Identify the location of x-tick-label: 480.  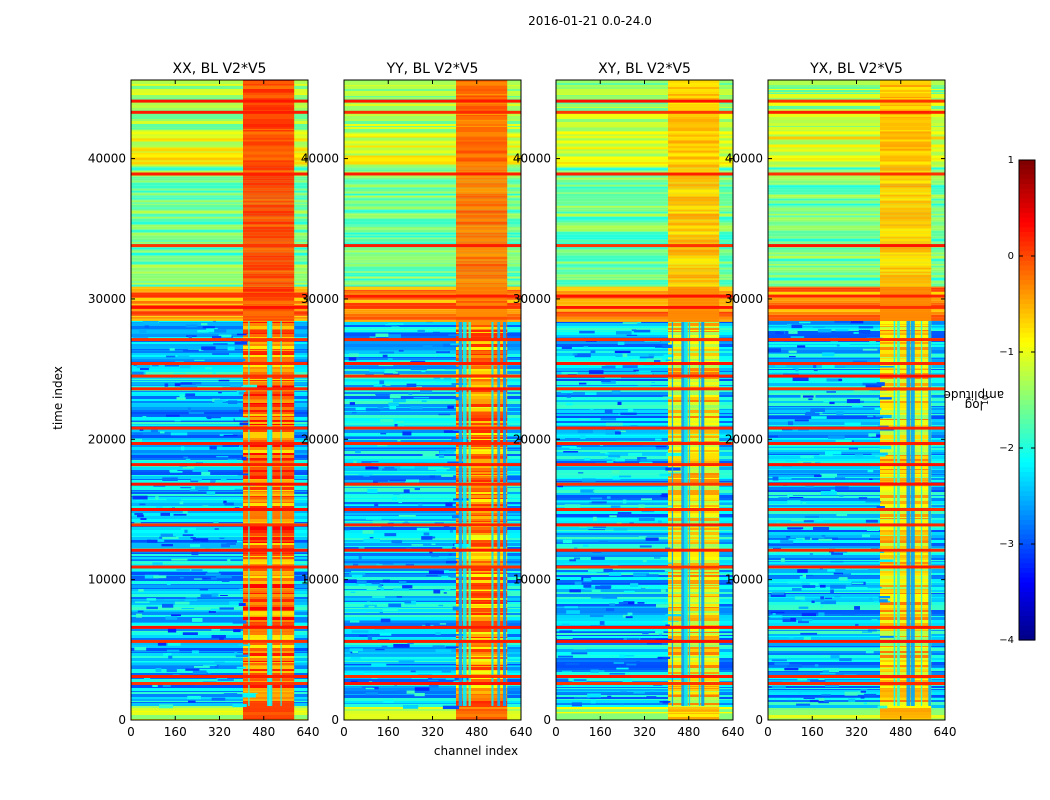
(900, 732).